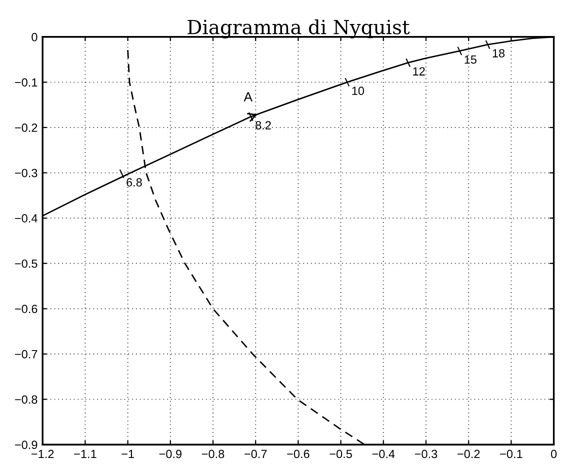  What do you see at coordinates (26, 309) in the screenshot?
I see `y-tick-label: −0.6` at bounding box center [26, 309].